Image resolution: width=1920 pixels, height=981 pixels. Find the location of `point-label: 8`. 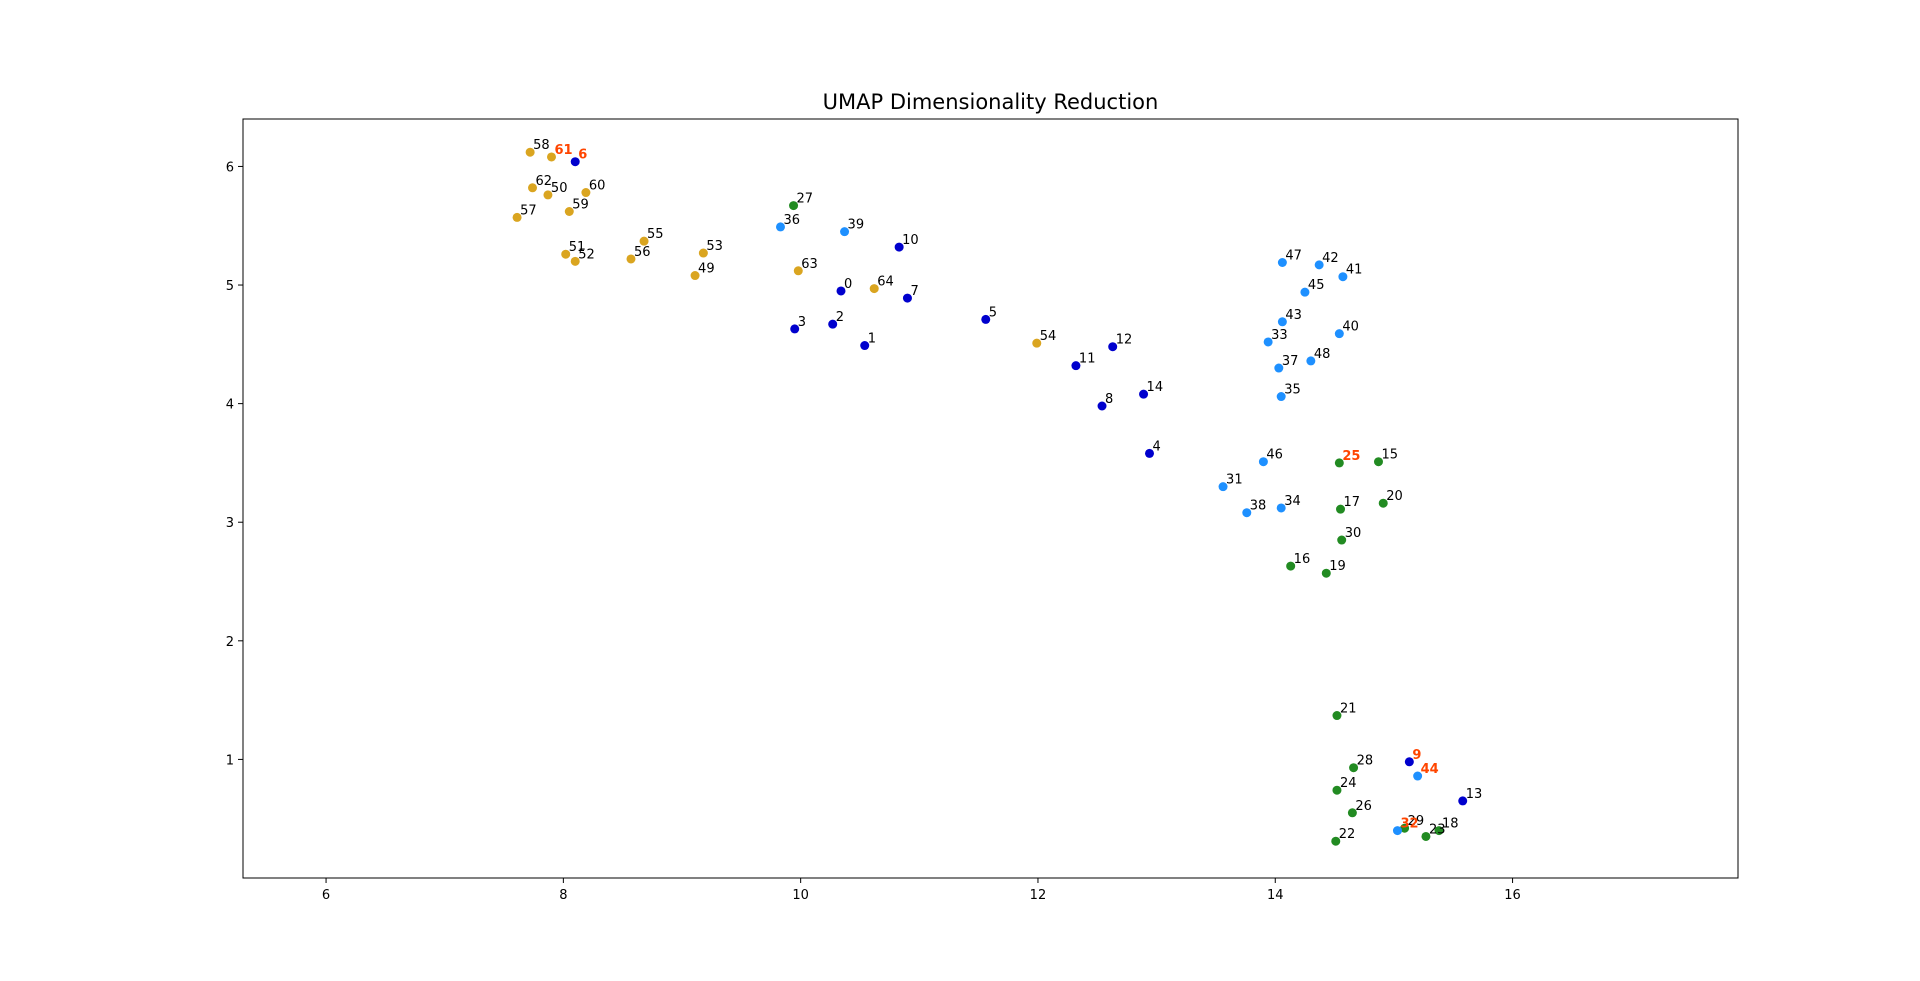

point-label: 8 is located at coordinates (1109, 399).